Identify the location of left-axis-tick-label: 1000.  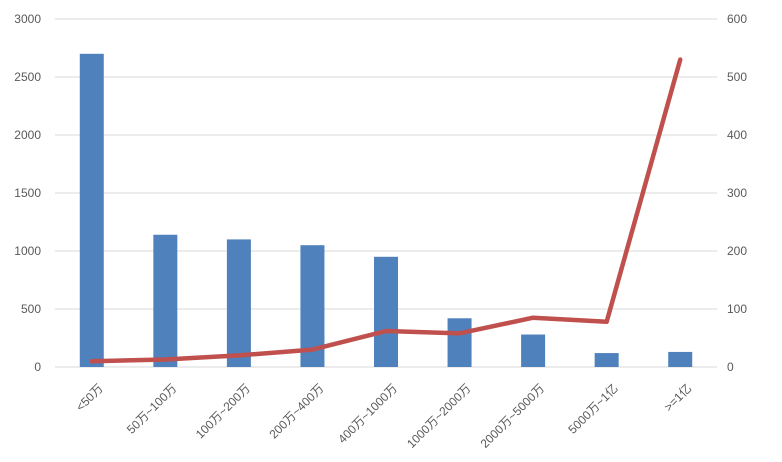
(27, 251).